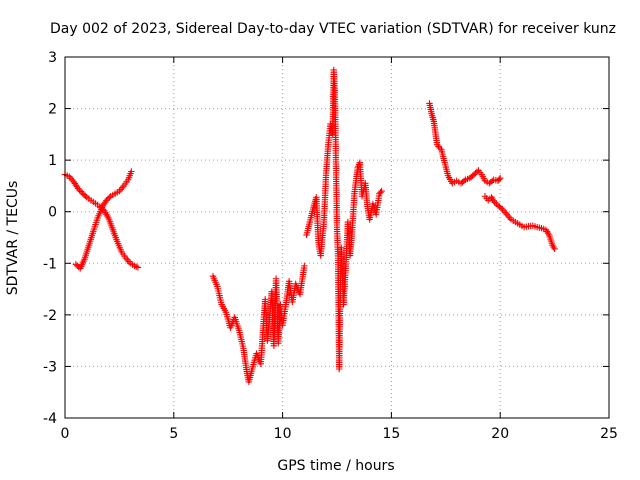  What do you see at coordinates (391, 434) in the screenshot?
I see `x-tick-label: 15` at bounding box center [391, 434].